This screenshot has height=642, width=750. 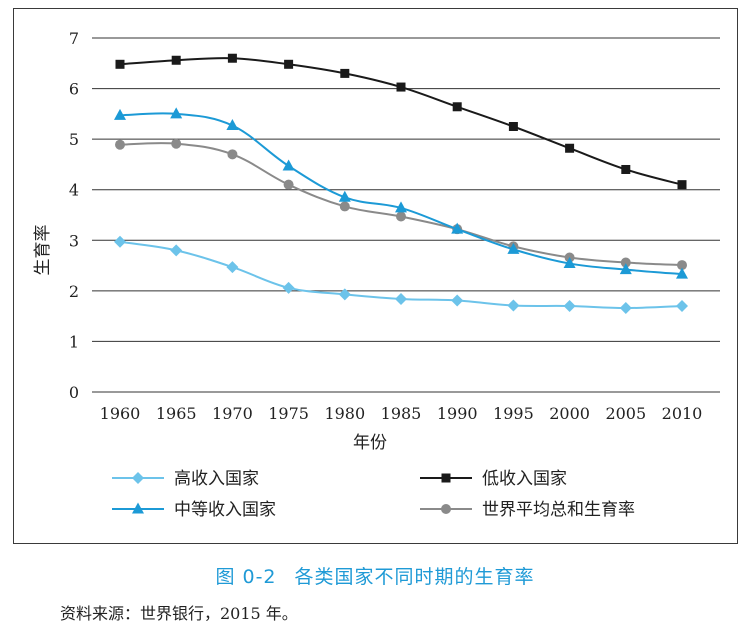 What do you see at coordinates (569, 413) in the screenshot?
I see `x-tick-label: 2000` at bounding box center [569, 413].